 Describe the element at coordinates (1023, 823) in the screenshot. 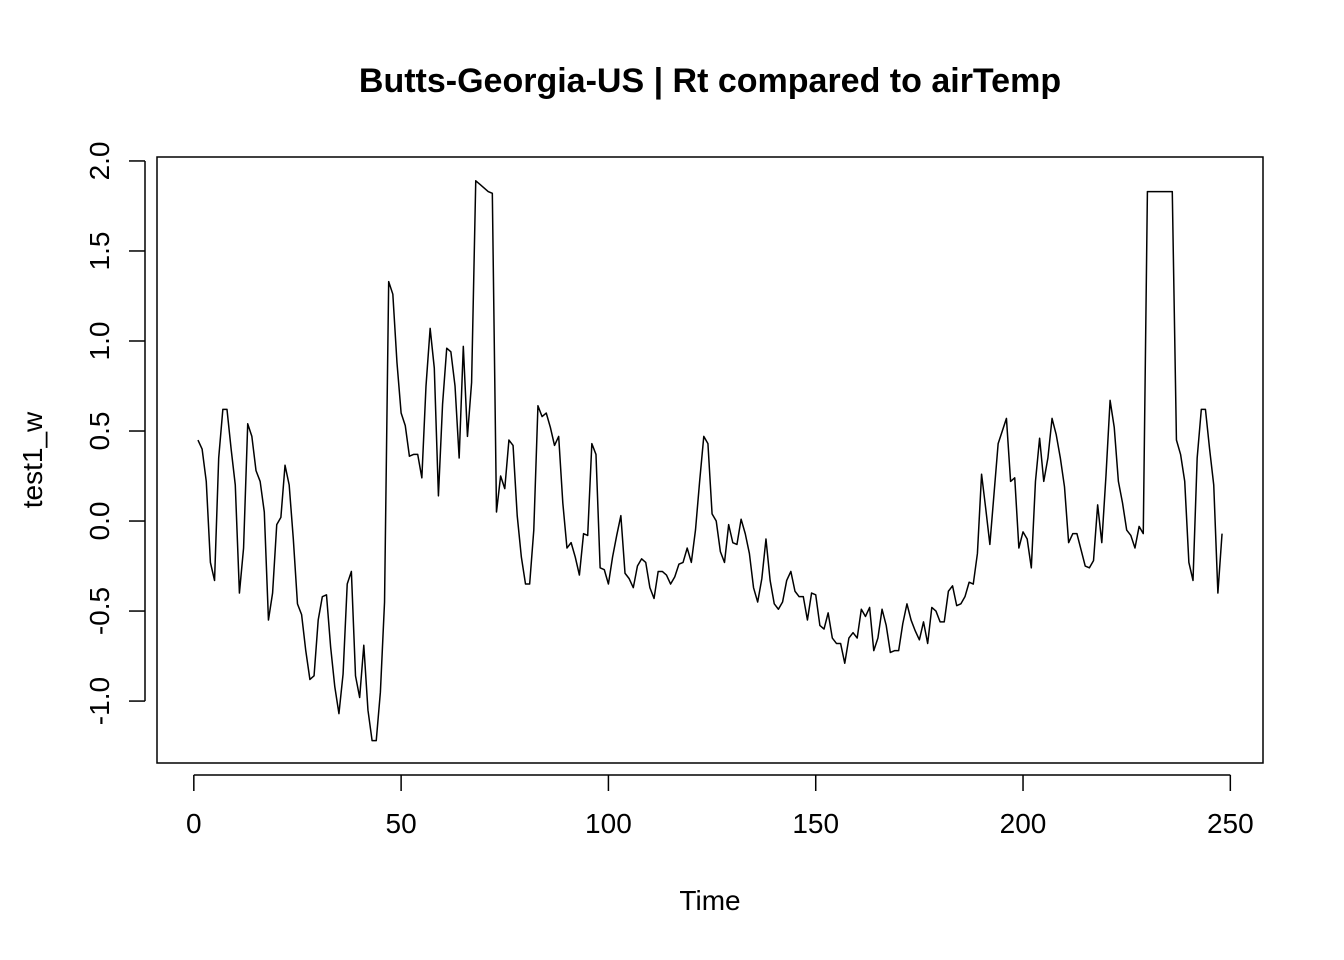

I see `x-tick-label: 200` at that location.